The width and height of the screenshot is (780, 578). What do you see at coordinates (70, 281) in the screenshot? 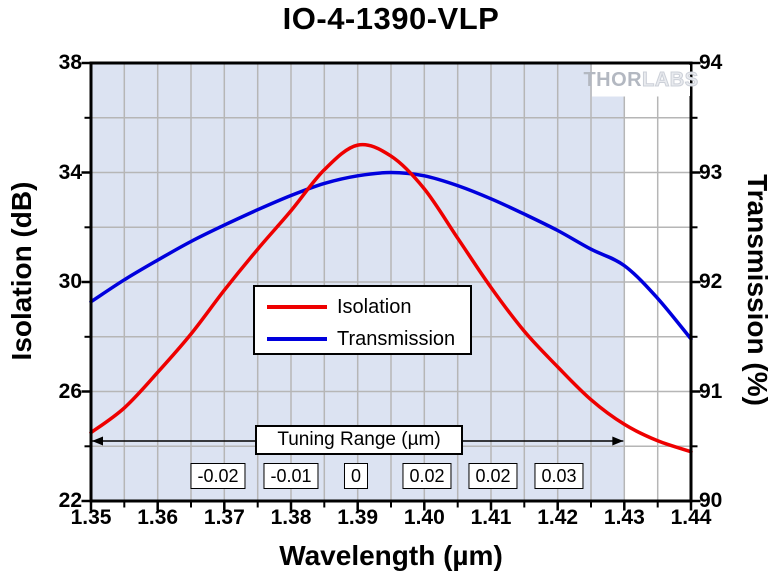
I see `y-left-tick-label: 30` at bounding box center [70, 281].